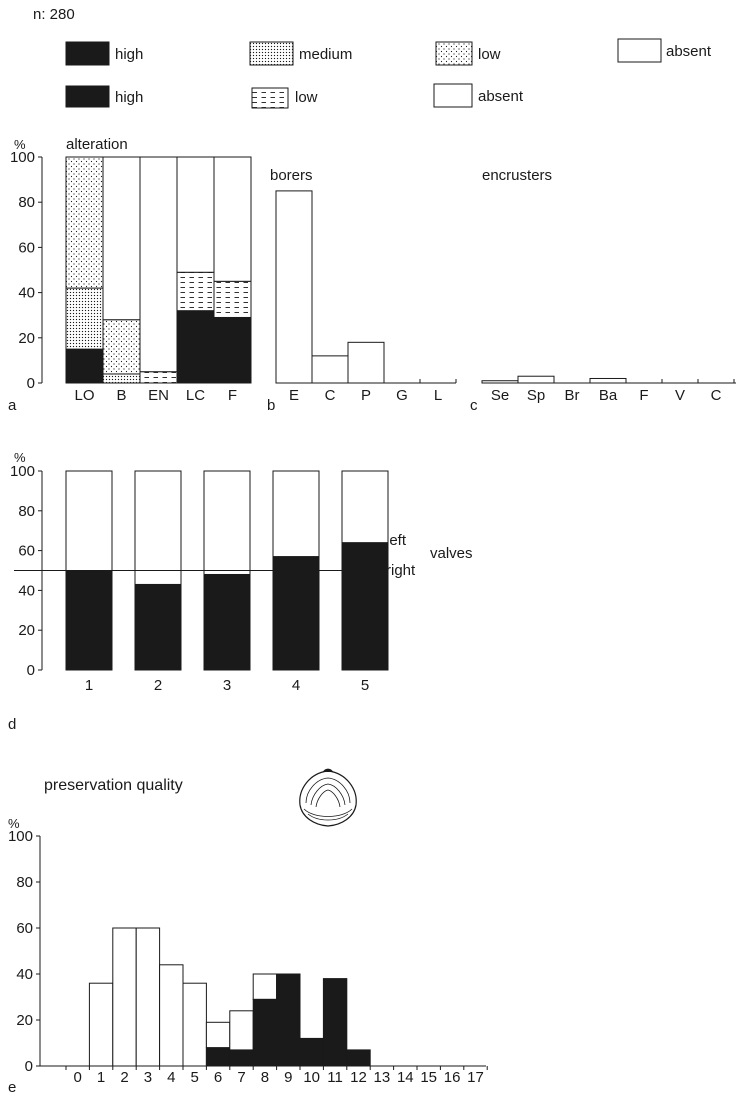 The image size is (740, 1097). I want to click on panel-a-title: alteration, so click(97, 144).